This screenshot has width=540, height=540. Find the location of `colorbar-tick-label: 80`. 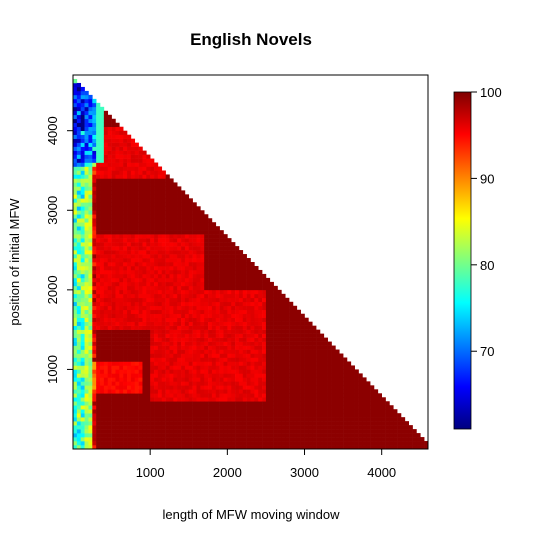

colorbar-tick-label: 80 is located at coordinates (487, 265).